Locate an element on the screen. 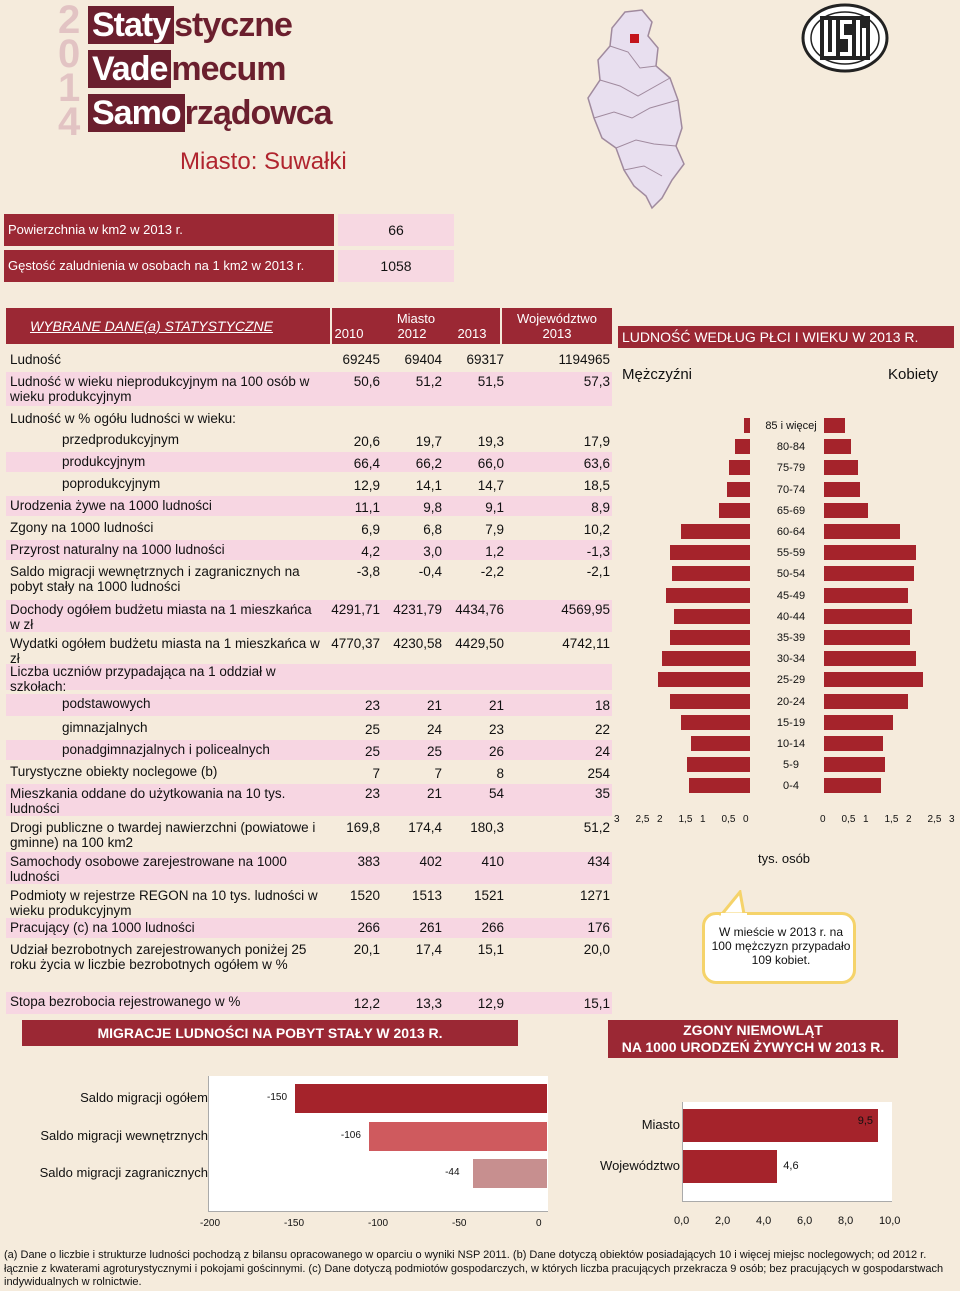 The image size is (960, 1291). row-value: 24 is located at coordinates (434, 729).